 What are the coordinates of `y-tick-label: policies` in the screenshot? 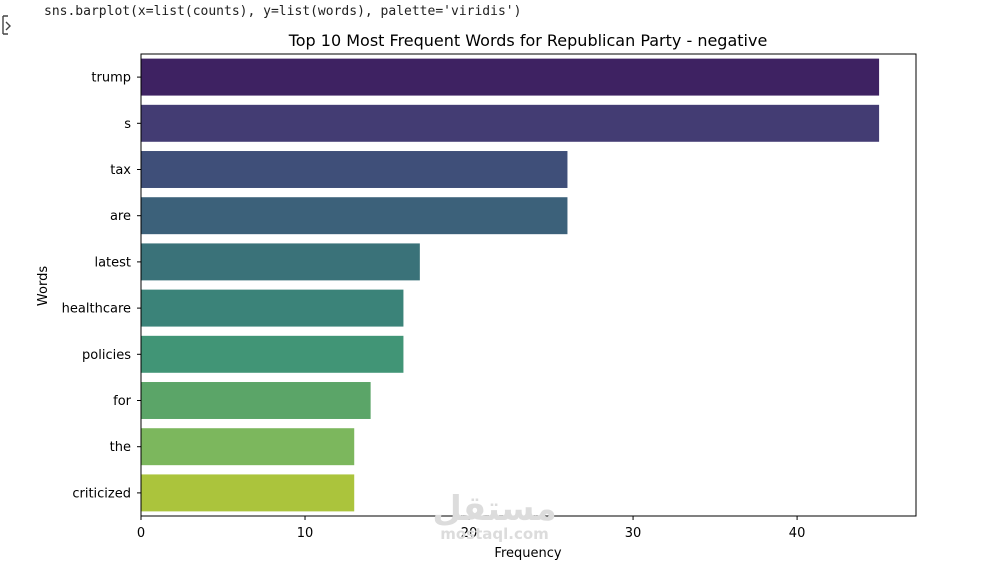 It's located at (106, 355).